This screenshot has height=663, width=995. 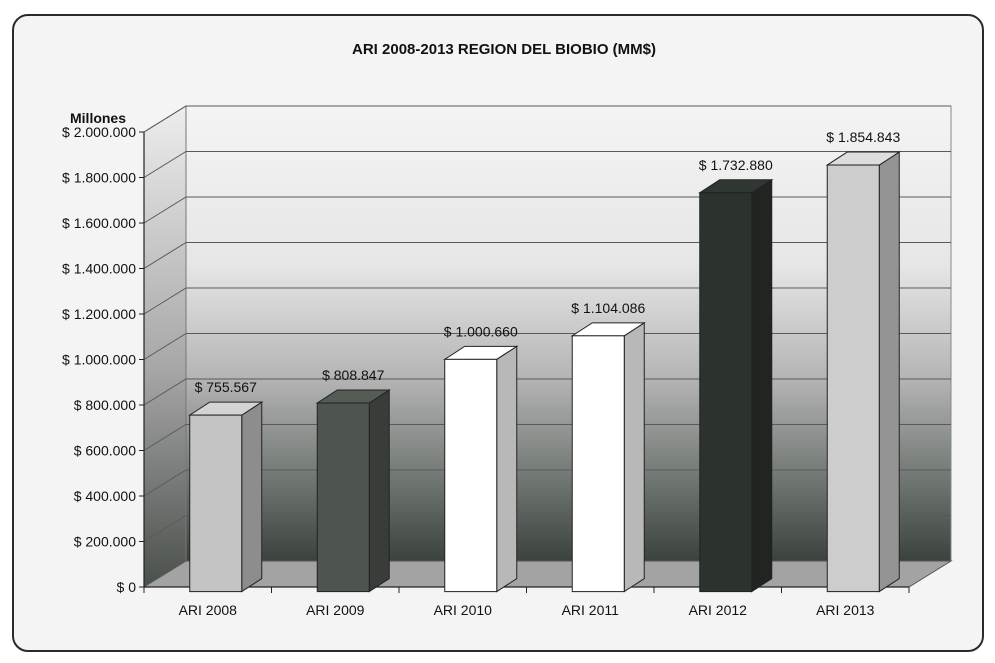 I want to click on x-tick-label: ARI 2008, so click(x=208, y=610).